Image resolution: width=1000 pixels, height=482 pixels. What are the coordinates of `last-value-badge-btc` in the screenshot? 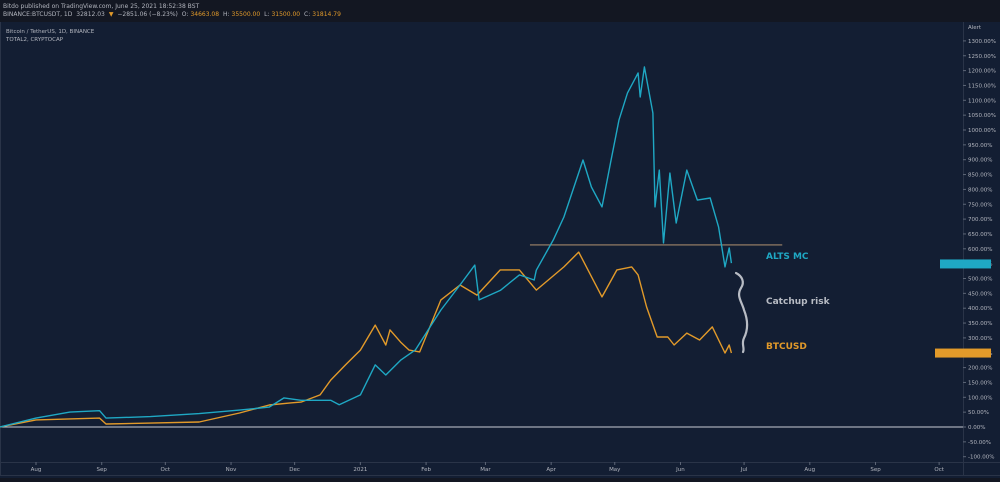 It's located at (963, 353).